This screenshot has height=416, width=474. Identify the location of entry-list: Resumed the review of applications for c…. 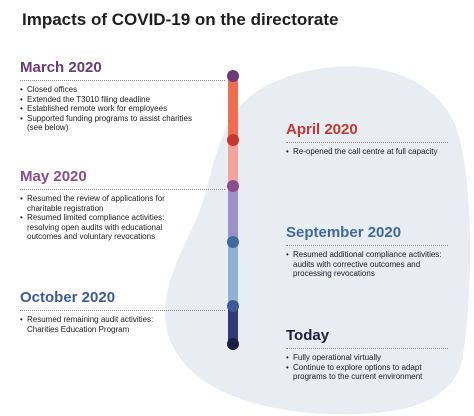
(106, 218).